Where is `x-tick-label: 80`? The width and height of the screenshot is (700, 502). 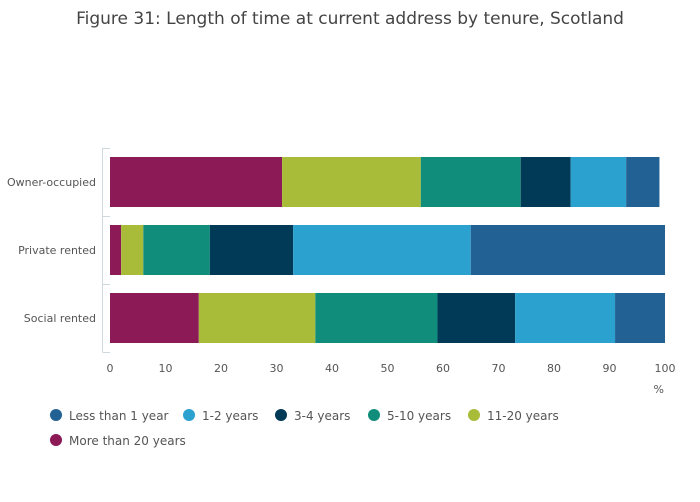
x-tick-label: 80 is located at coordinates (554, 368).